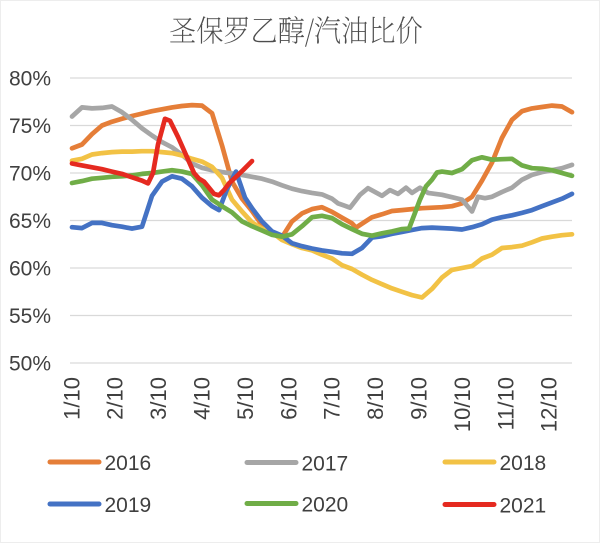 This screenshot has width=600, height=543. Describe the element at coordinates (245, 398) in the screenshot. I see `svg-text: 5/10` at that location.